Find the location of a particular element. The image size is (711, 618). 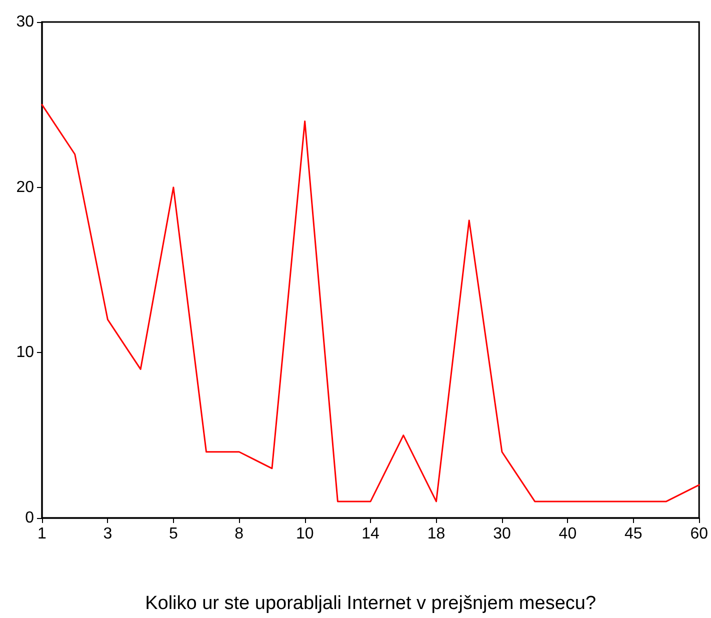

x-tick-label: 14 is located at coordinates (371, 534).